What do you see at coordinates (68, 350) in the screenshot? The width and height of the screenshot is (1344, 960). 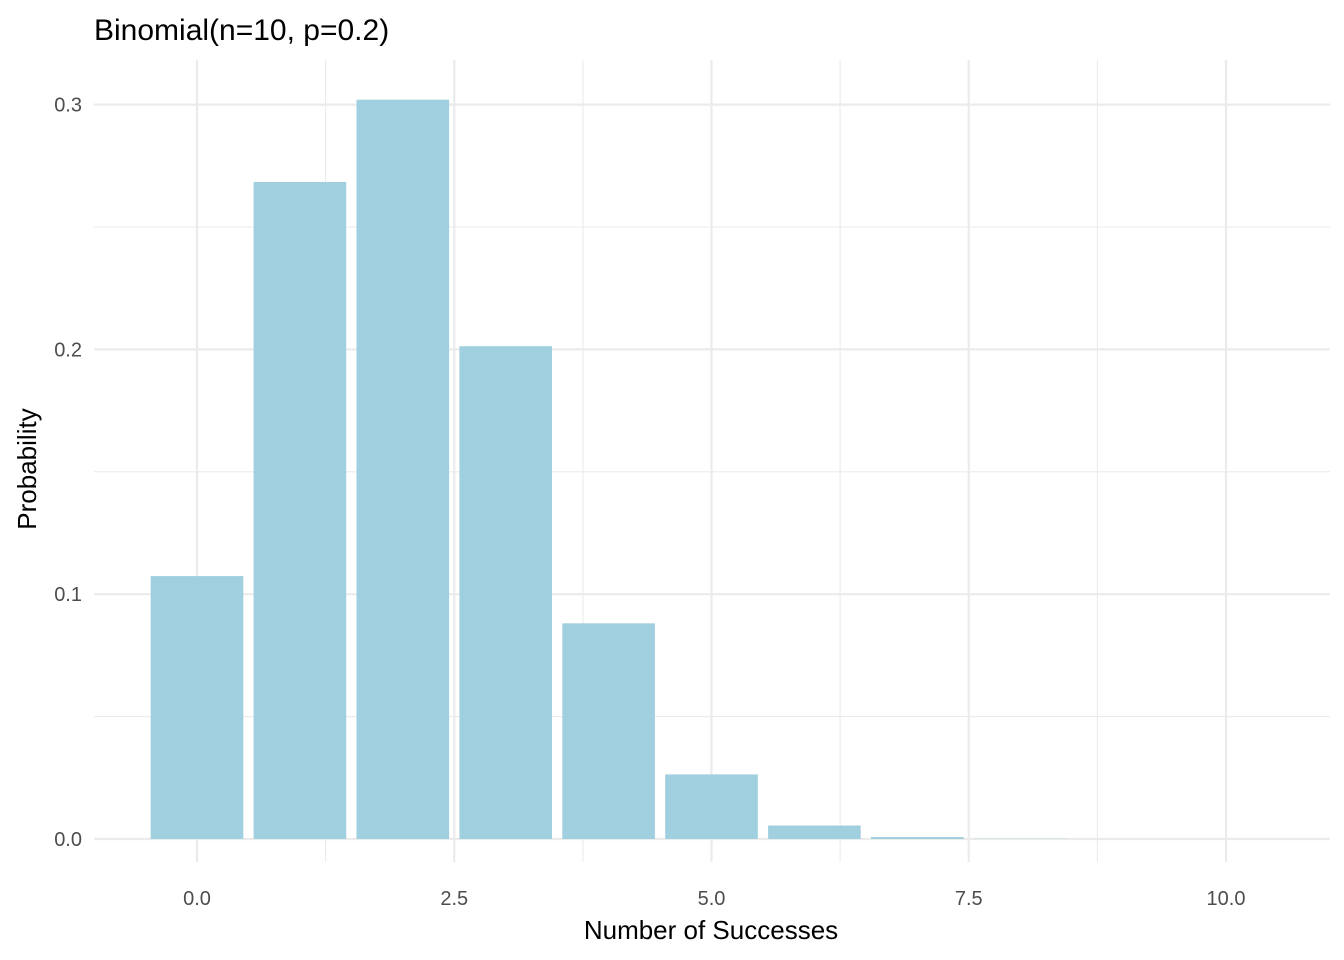 I see `y-tick-label: 0.2` at bounding box center [68, 350].